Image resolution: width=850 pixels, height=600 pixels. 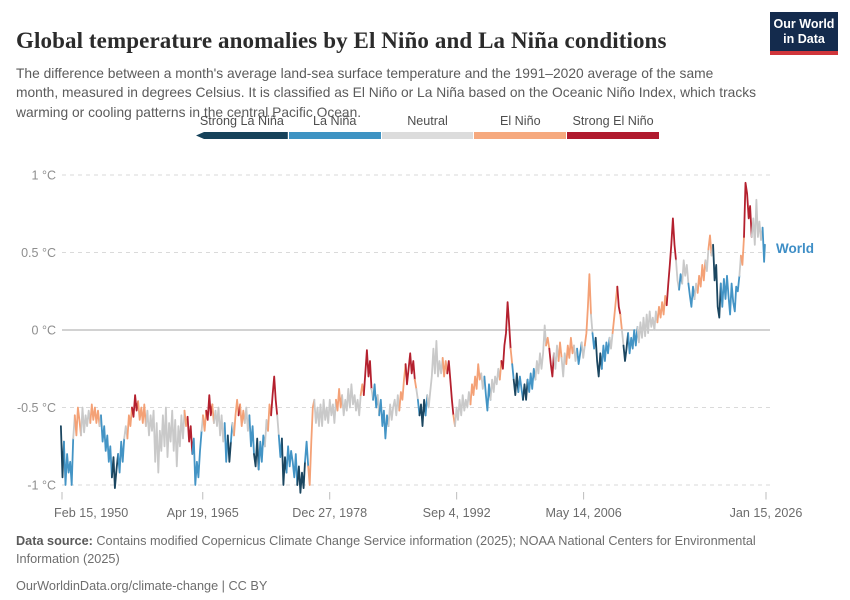 What do you see at coordinates (583, 513) in the screenshot?
I see `x-axis-tick-label: May 14, 2006` at bounding box center [583, 513].